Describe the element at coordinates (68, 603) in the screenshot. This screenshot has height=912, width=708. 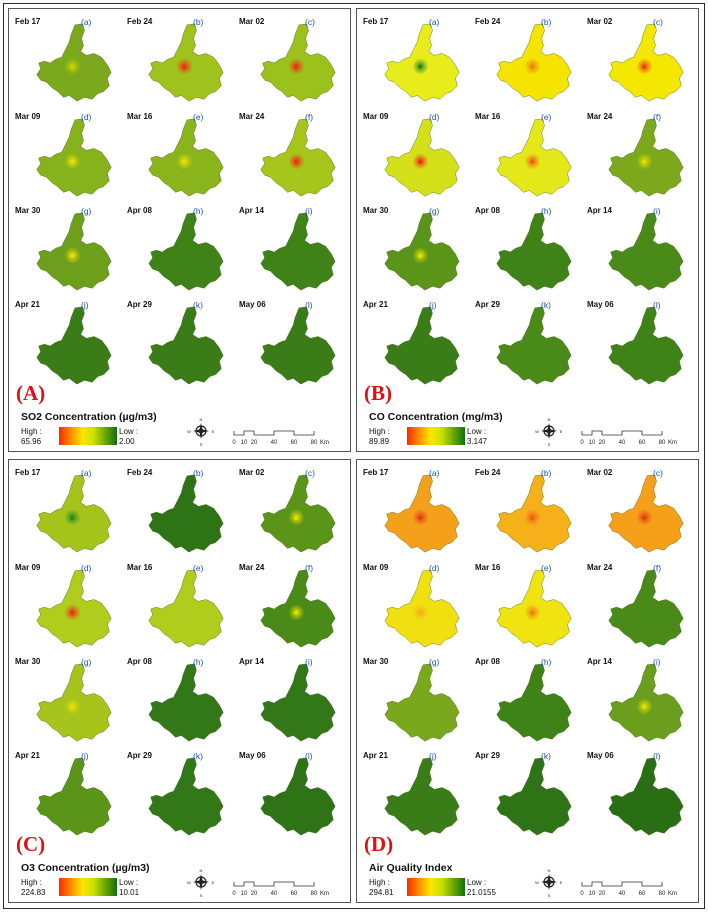
I see `map-cell: Mar 09 (d)` at that location.